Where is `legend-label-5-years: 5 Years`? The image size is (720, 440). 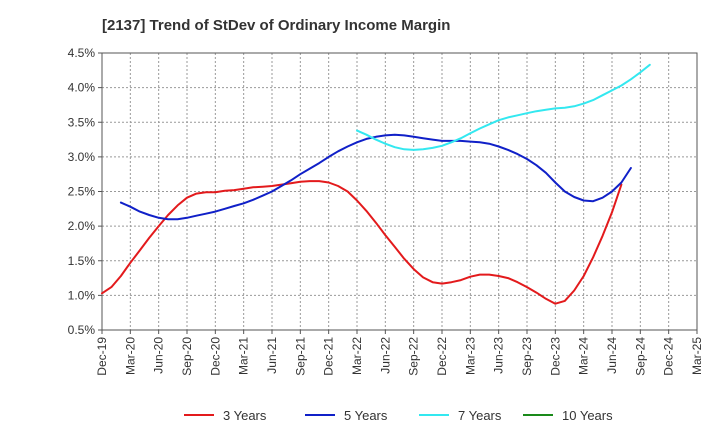 legend-label-5-years: 5 Years is located at coordinates (366, 415).